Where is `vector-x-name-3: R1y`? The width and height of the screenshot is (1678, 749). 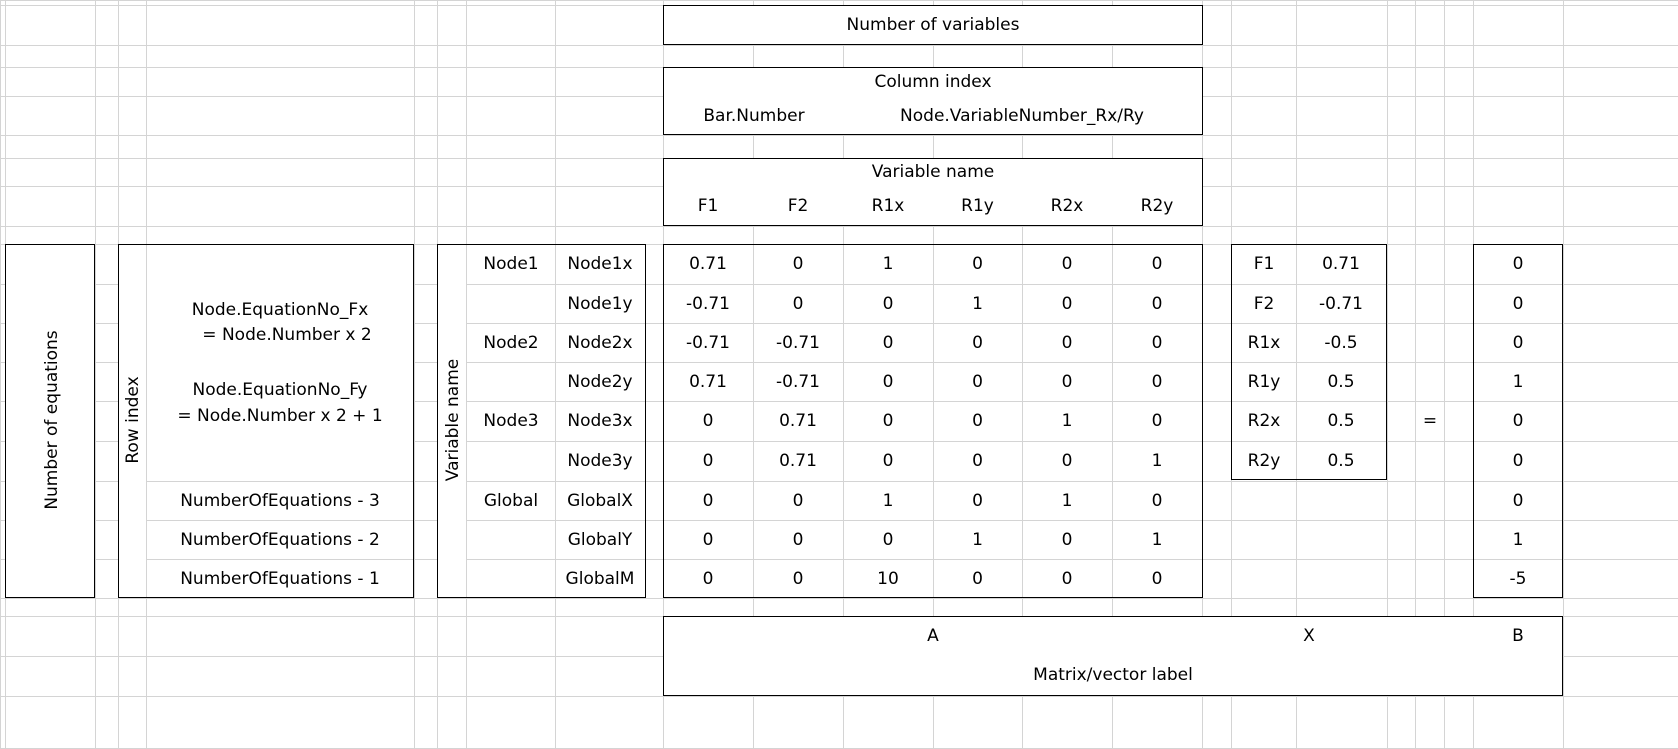
vector-x-name-3: R1y is located at coordinates (1264, 381).